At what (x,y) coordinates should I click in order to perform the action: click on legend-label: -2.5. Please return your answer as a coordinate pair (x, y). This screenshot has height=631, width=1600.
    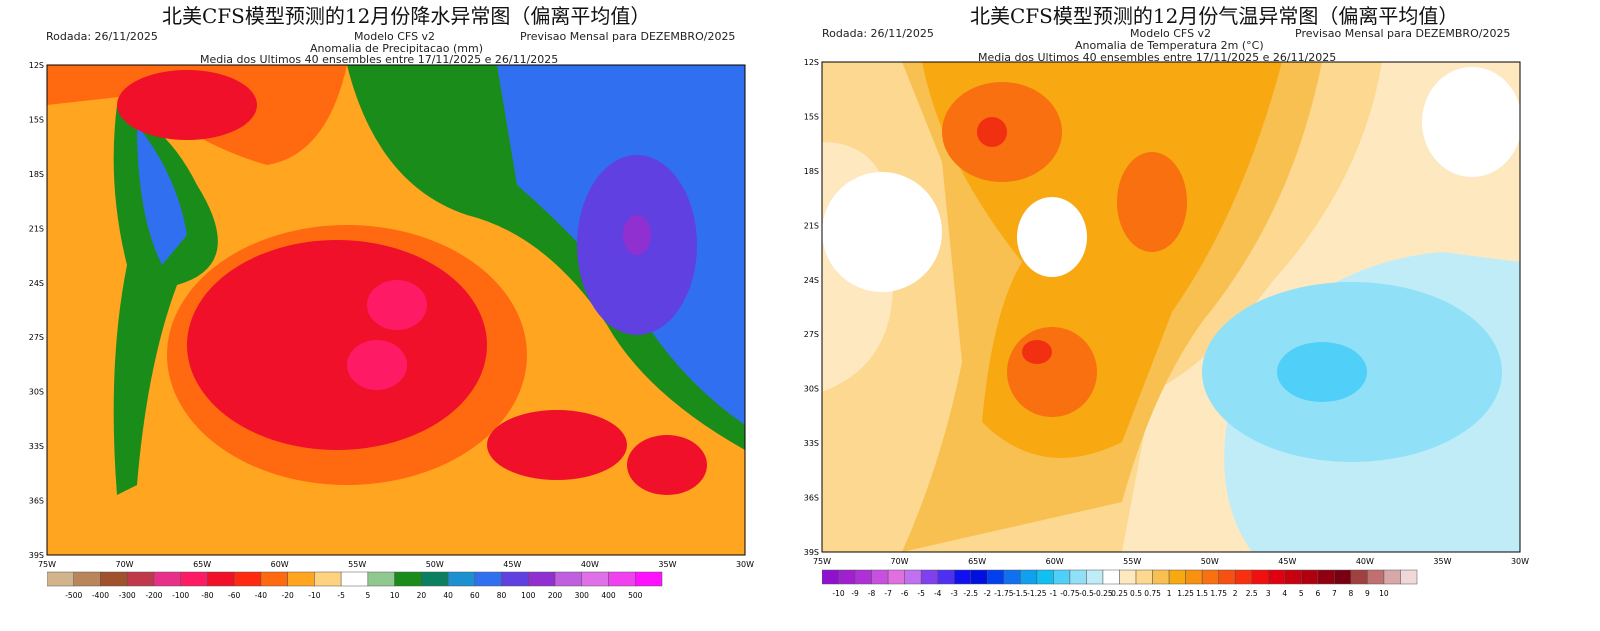
    Looking at the image, I should click on (970, 593).